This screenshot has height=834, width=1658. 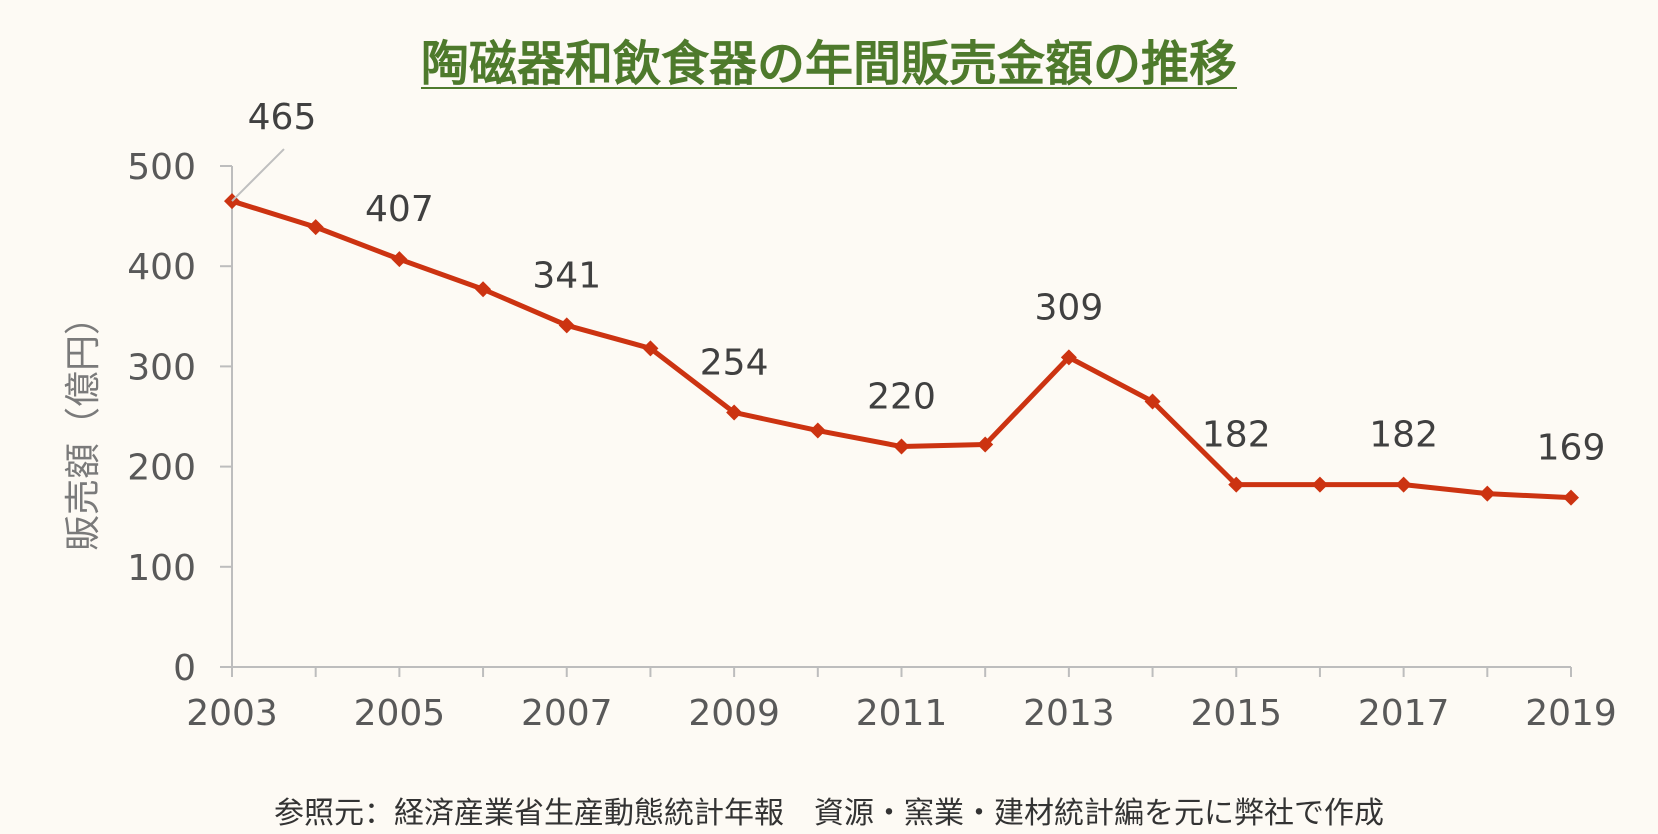 I want to click on chart-title: 陶磁器和飲食器の年間販売金額の推移, so click(x=829, y=59).